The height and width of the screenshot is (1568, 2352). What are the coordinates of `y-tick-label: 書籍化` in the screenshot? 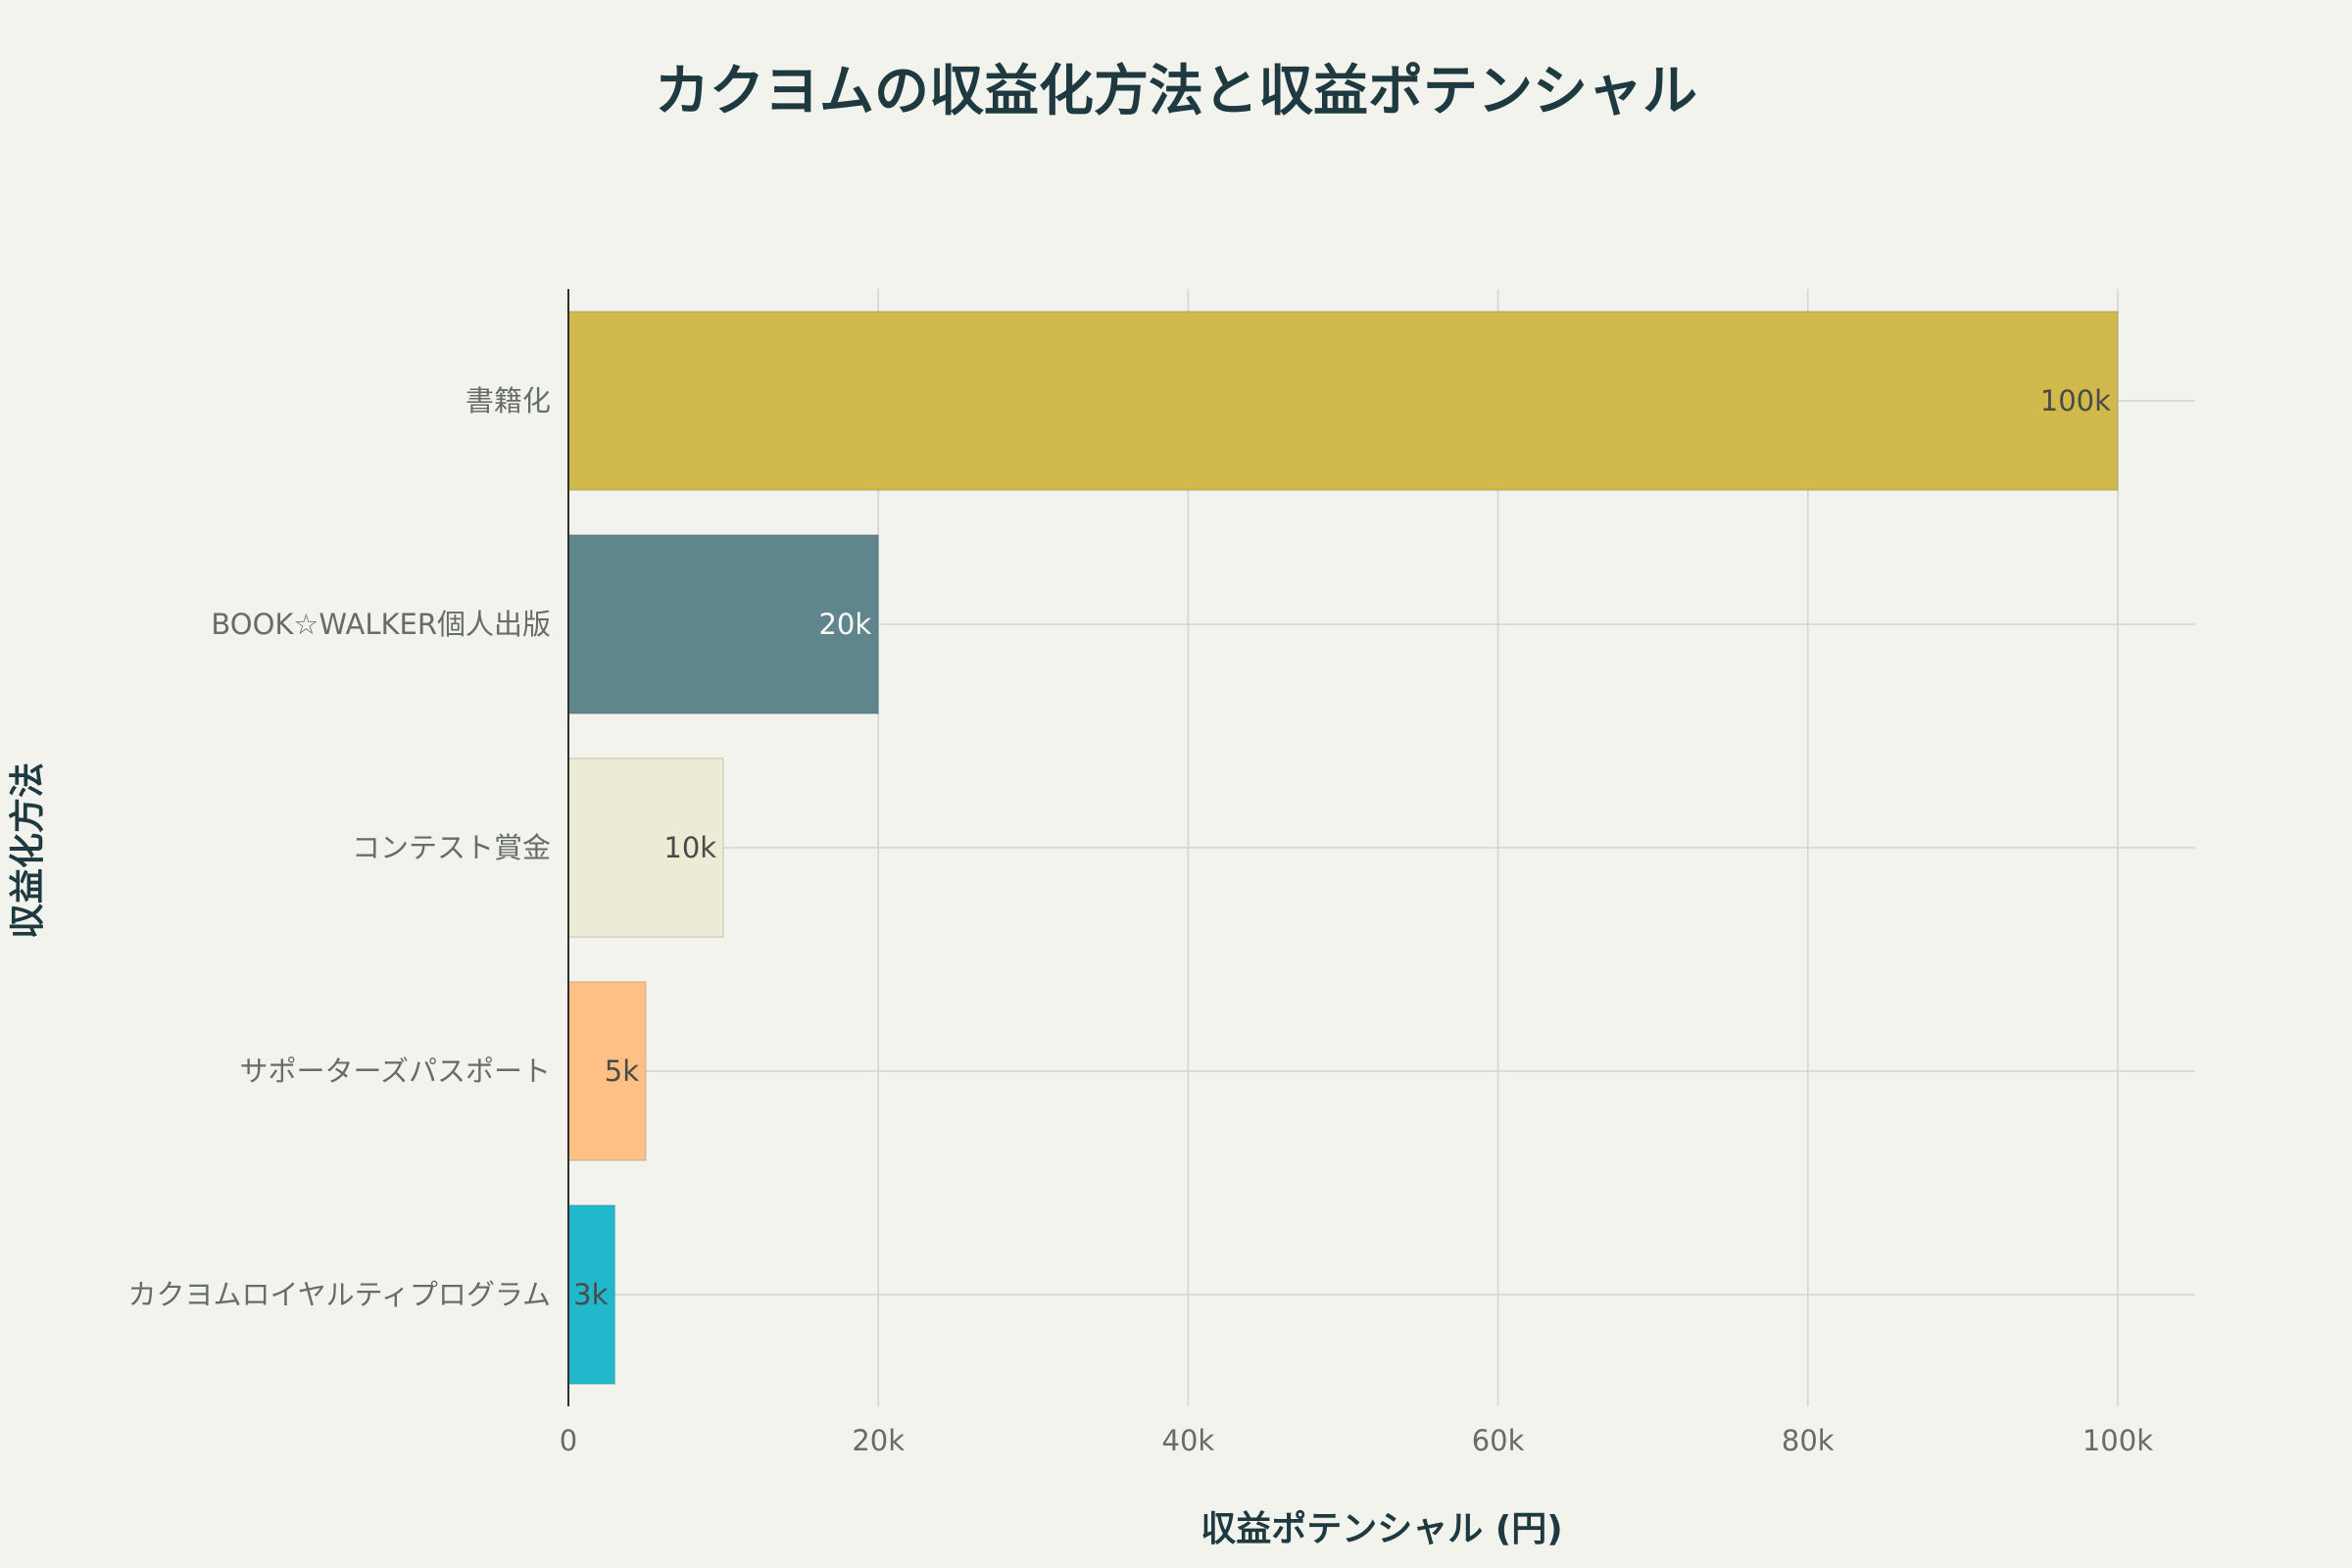 It's located at (508, 400).